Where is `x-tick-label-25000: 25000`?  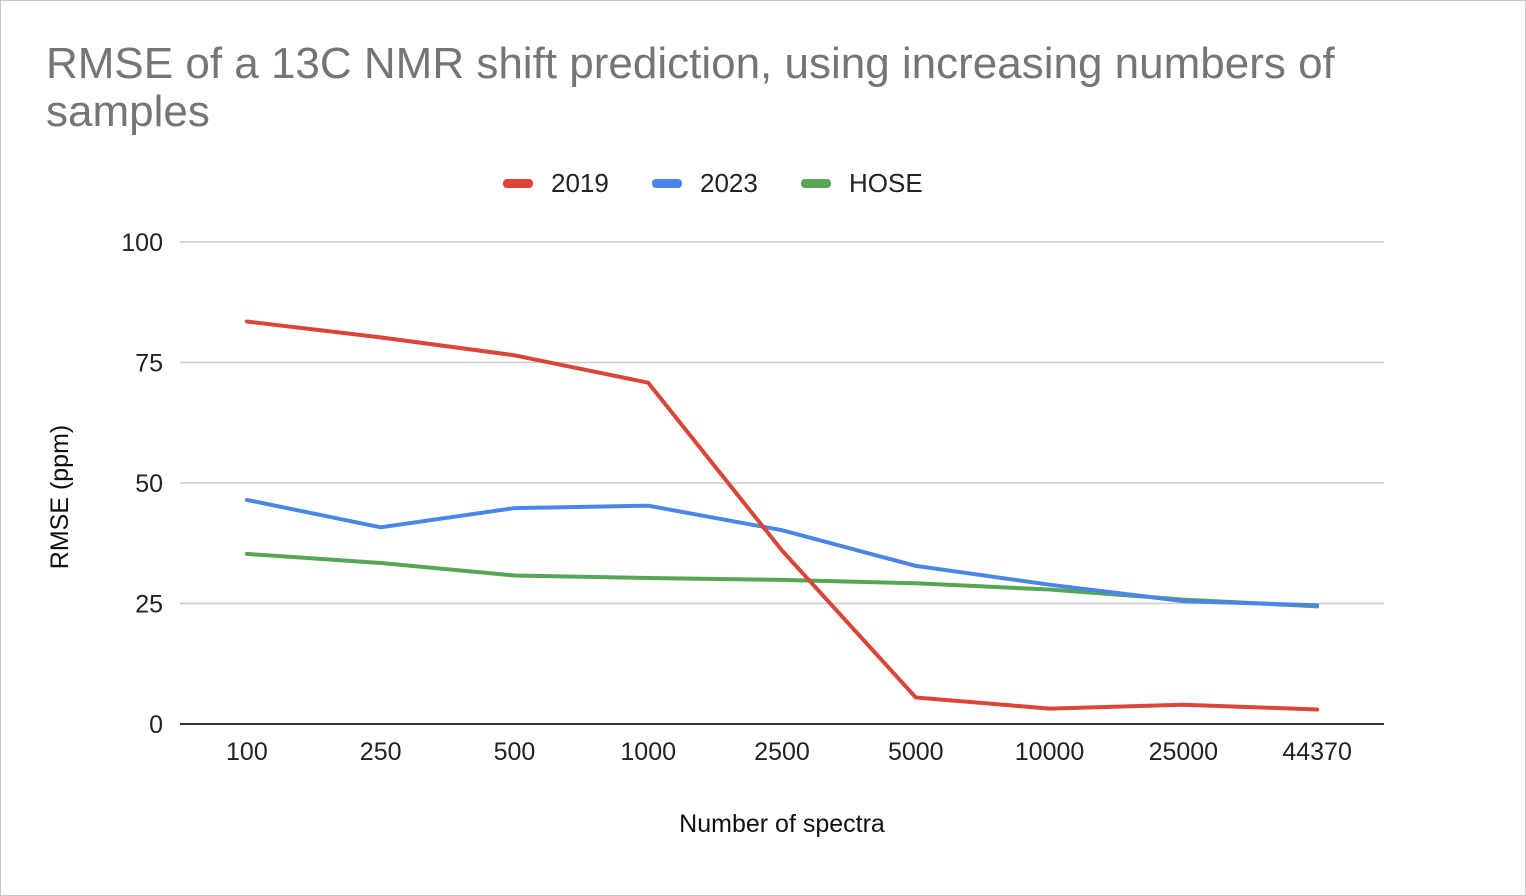 x-tick-label-25000: 25000 is located at coordinates (1184, 752).